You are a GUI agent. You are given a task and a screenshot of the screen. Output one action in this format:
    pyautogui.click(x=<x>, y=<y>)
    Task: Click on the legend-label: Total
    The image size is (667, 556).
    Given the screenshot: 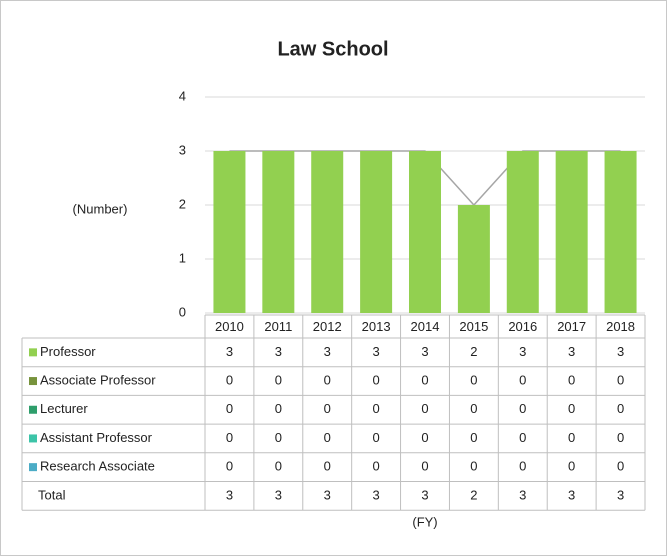 What is the action you would take?
    pyautogui.click(x=52, y=494)
    